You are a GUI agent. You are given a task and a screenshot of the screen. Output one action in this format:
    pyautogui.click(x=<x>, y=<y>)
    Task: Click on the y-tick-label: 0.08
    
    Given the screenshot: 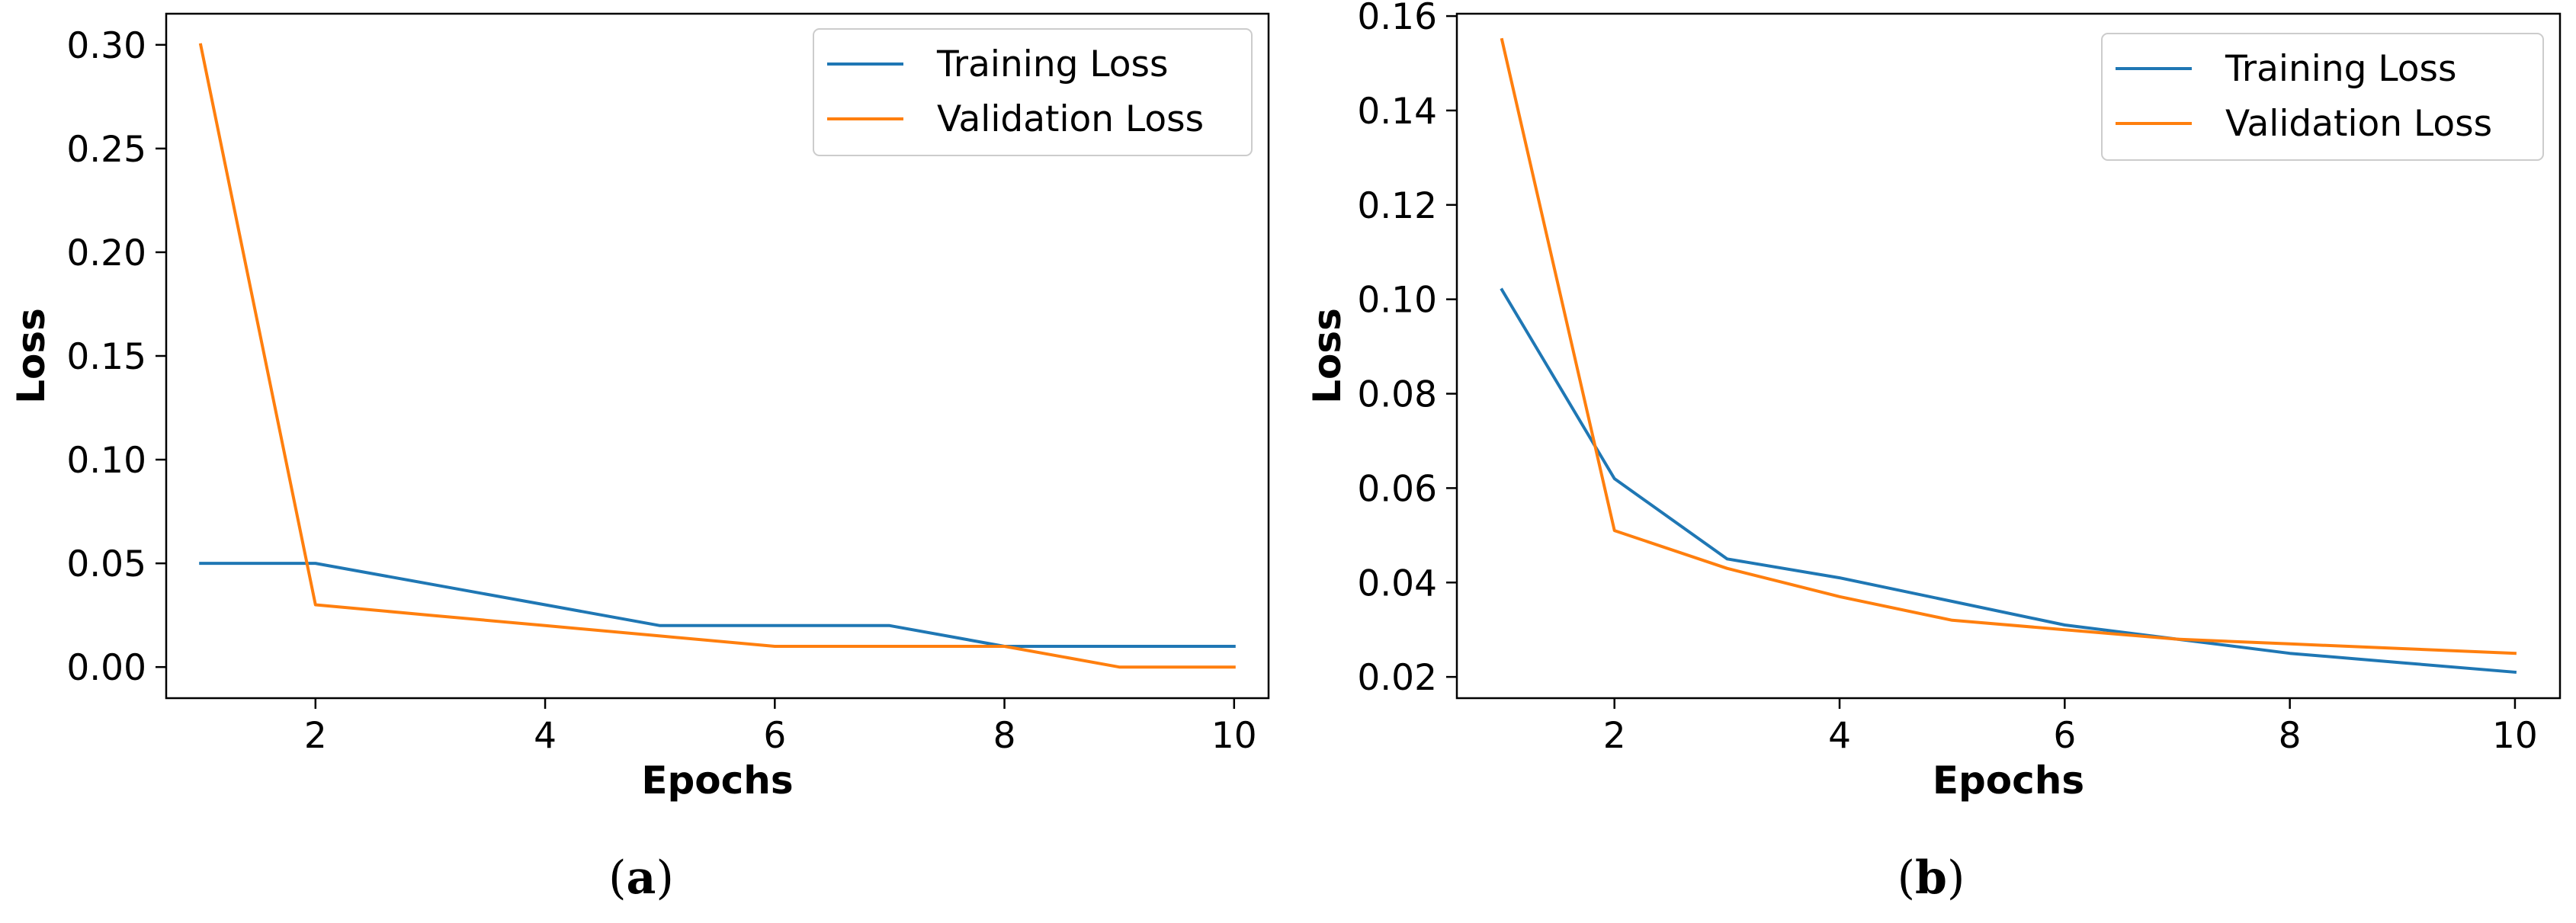 What is the action you would take?
    pyautogui.click(x=1397, y=395)
    